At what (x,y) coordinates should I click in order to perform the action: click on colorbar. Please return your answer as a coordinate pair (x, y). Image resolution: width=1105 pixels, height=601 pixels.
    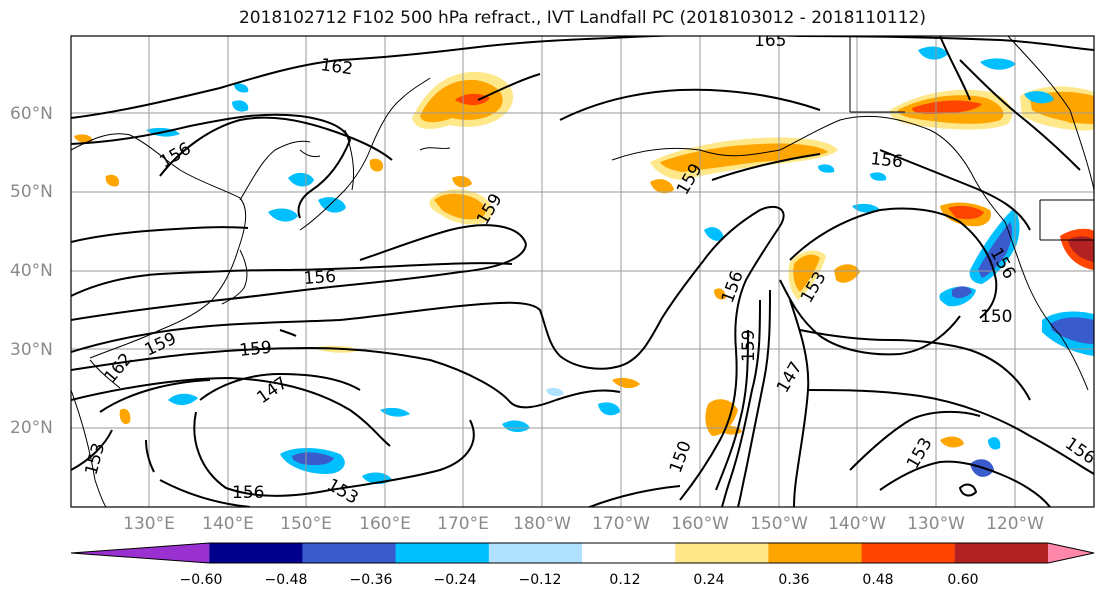
    Looking at the image, I should click on (582, 553).